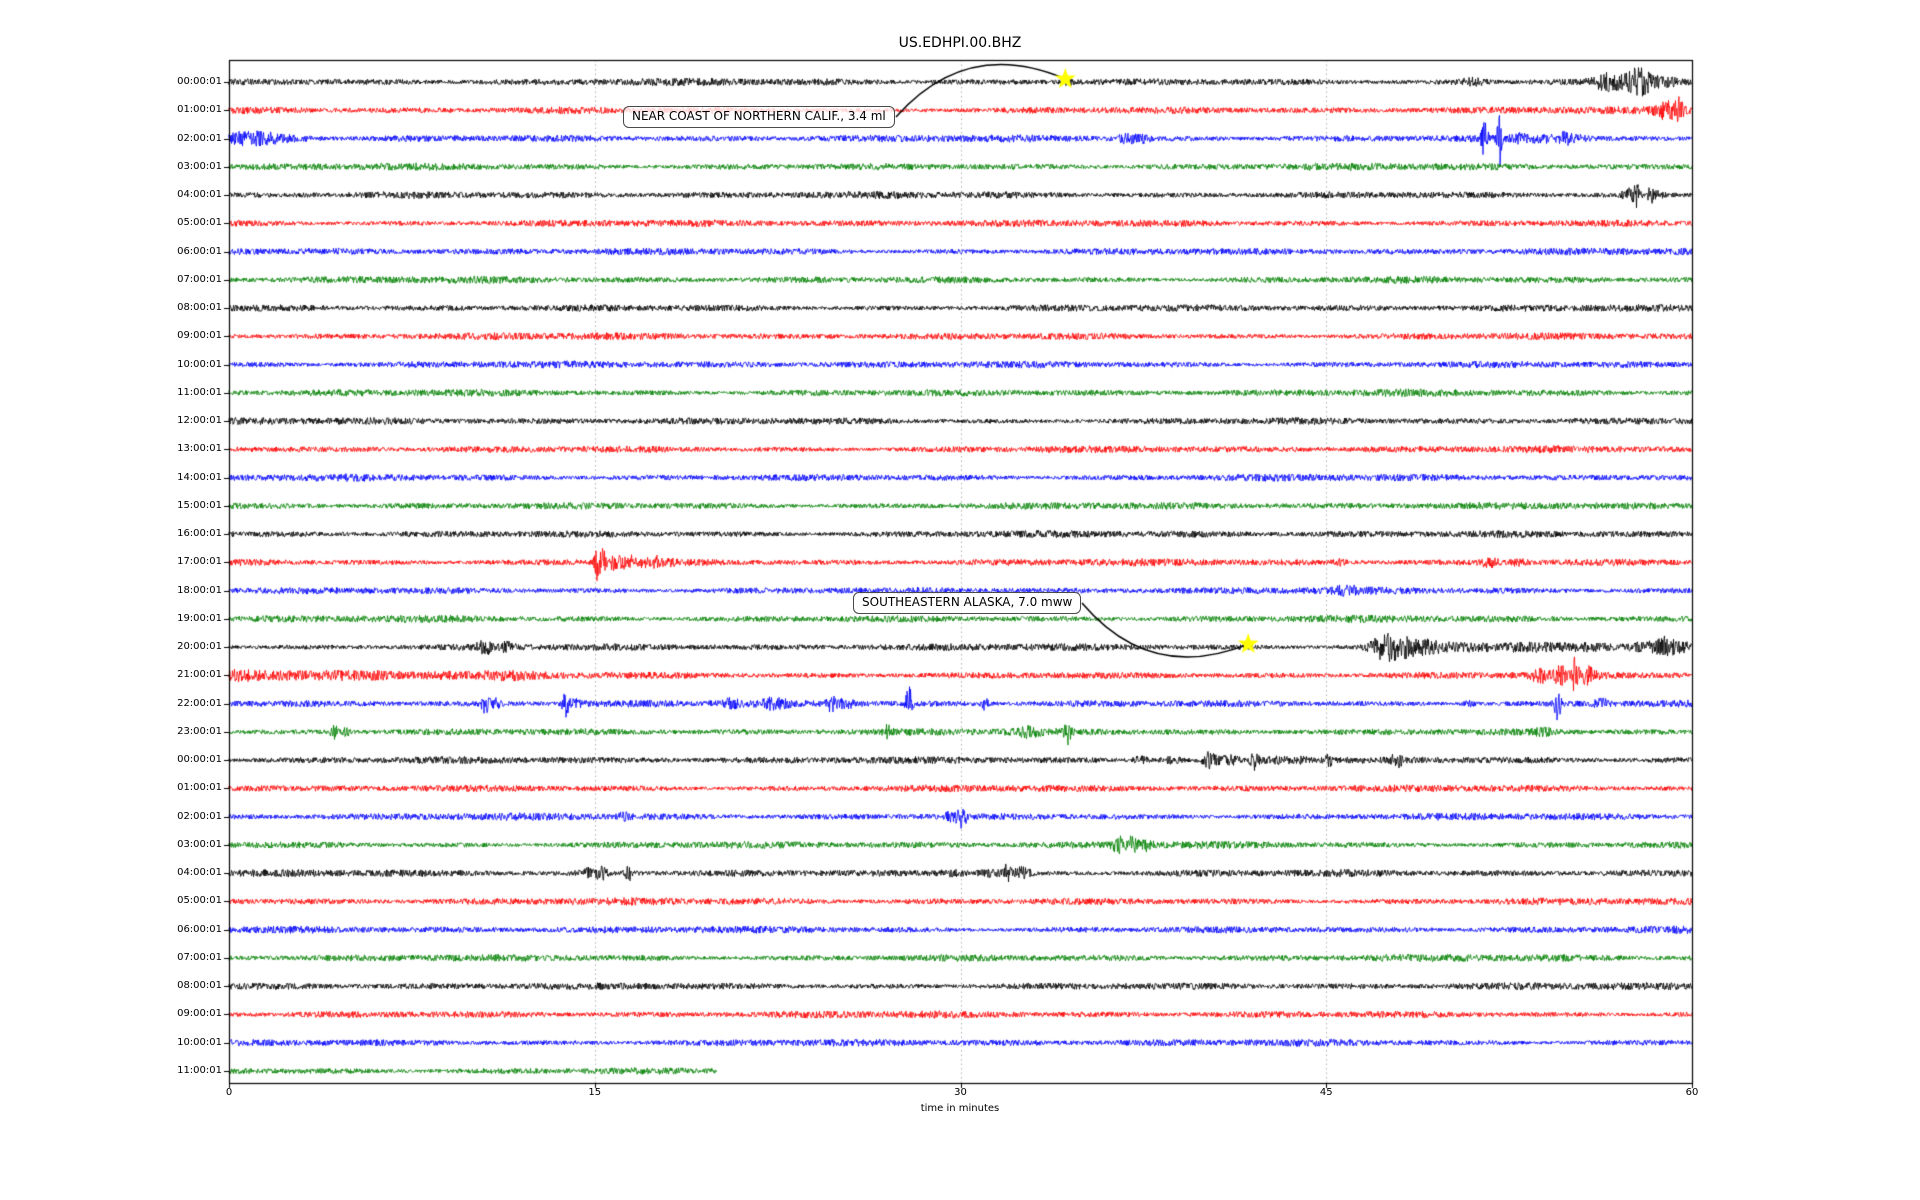  What do you see at coordinates (199, 618) in the screenshot?
I see `y-axis-tick-label: 19:00:01` at bounding box center [199, 618].